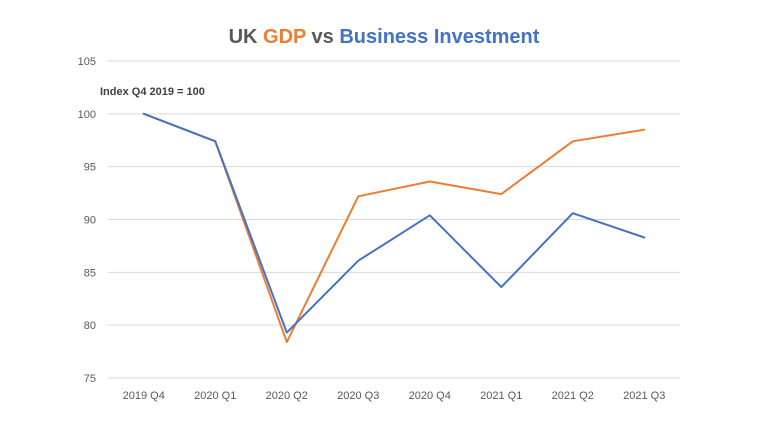 The width and height of the screenshot is (768, 432). What do you see at coordinates (287, 396) in the screenshot?
I see `x-tick-label: 2020 Q2` at bounding box center [287, 396].